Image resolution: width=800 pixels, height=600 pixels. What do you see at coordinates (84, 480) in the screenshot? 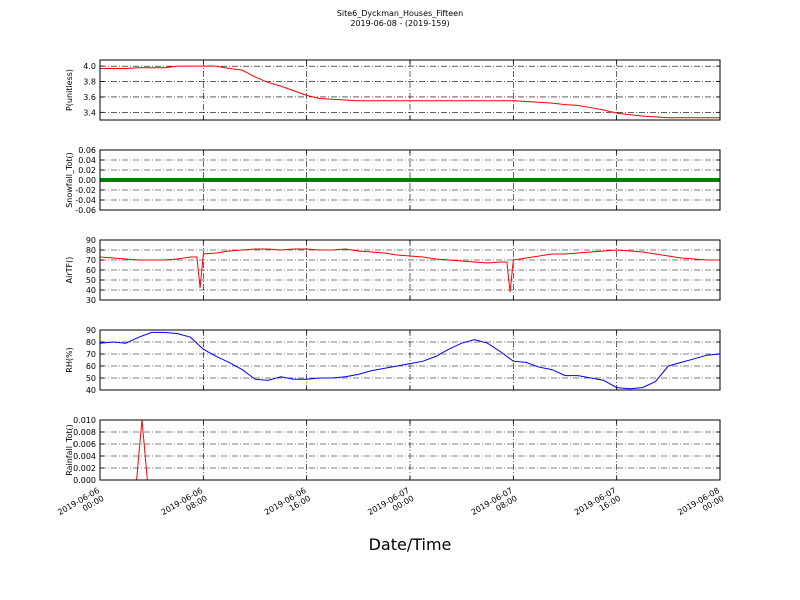
I see `y-tick-label: 0.000` at bounding box center [84, 480].